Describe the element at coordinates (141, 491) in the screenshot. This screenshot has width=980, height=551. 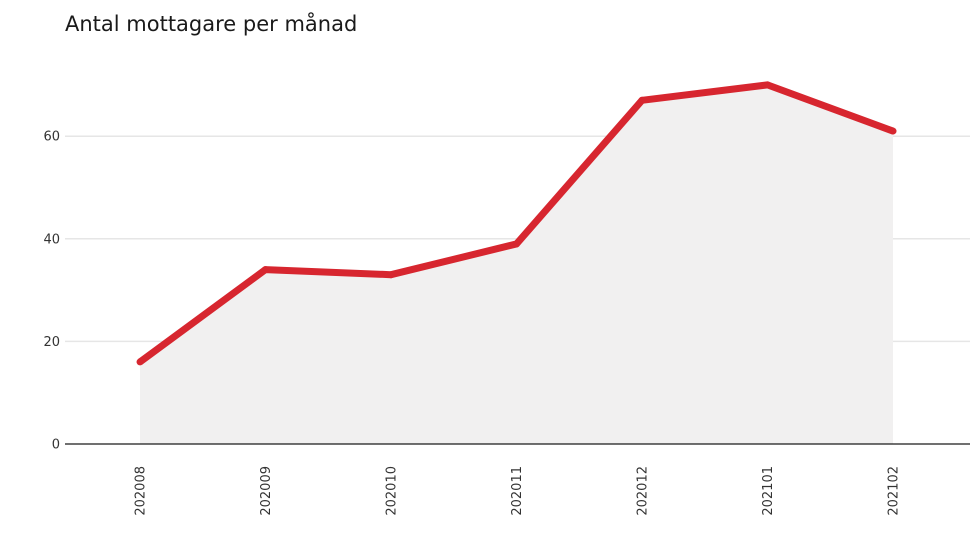
I see `x-tick-label: 202008` at that location.